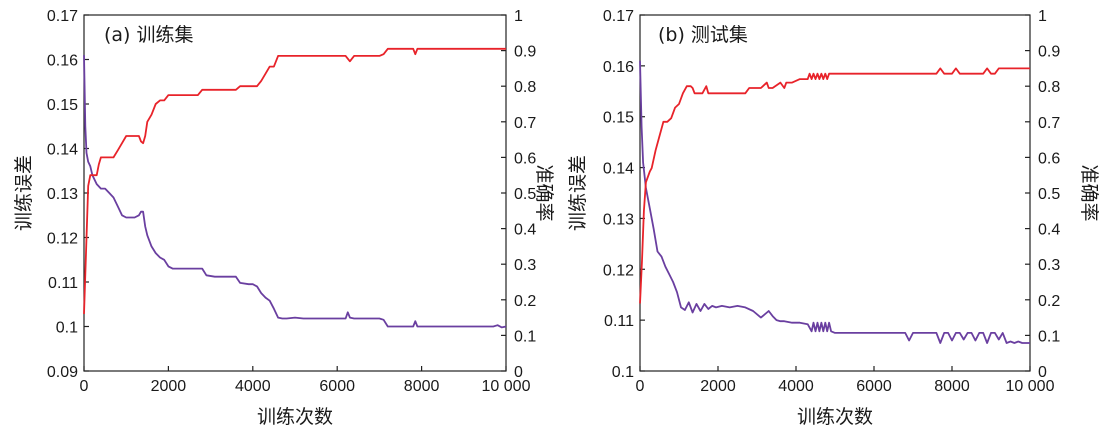 This screenshot has height=432, width=1099. I want to click on y-left-tick-label: 0.09, so click(62, 372).